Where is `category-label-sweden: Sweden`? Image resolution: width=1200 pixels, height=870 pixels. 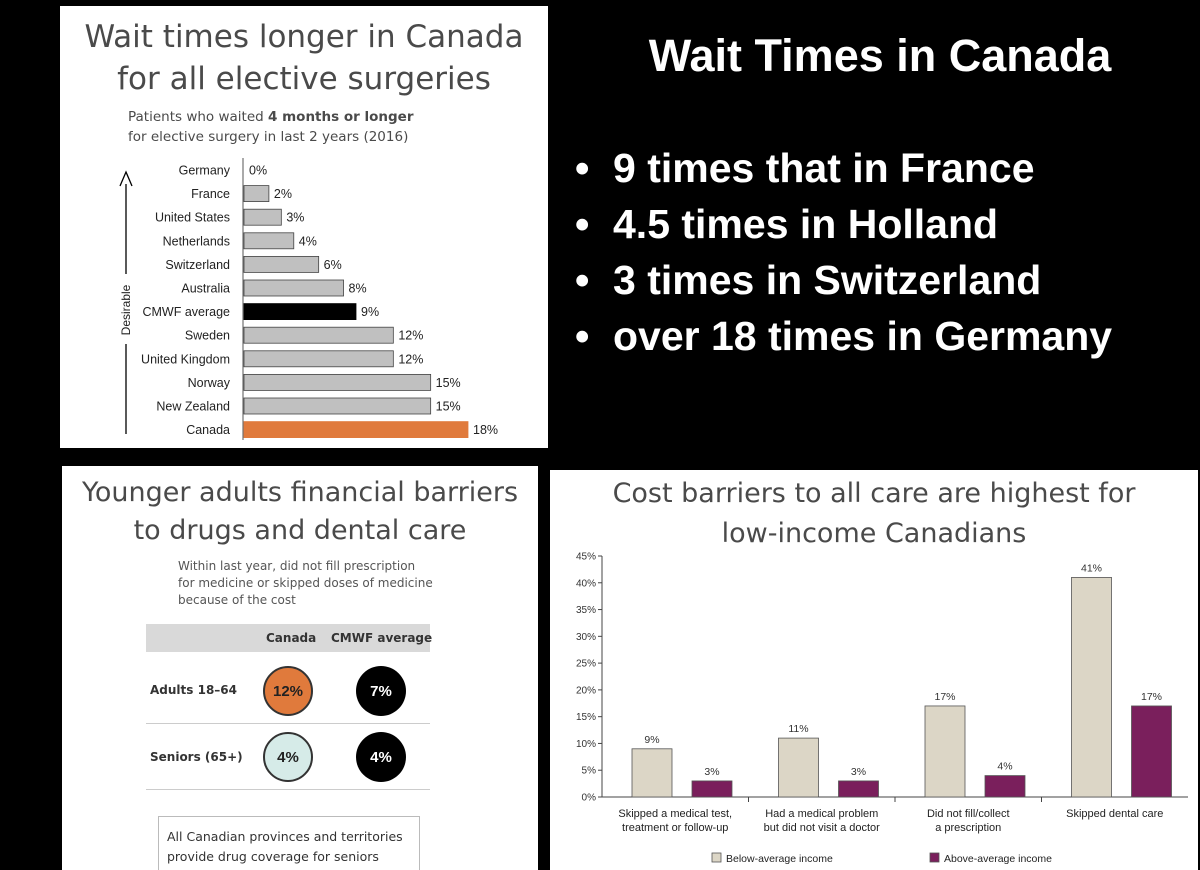 category-label-sweden: Sweden is located at coordinates (207, 336).